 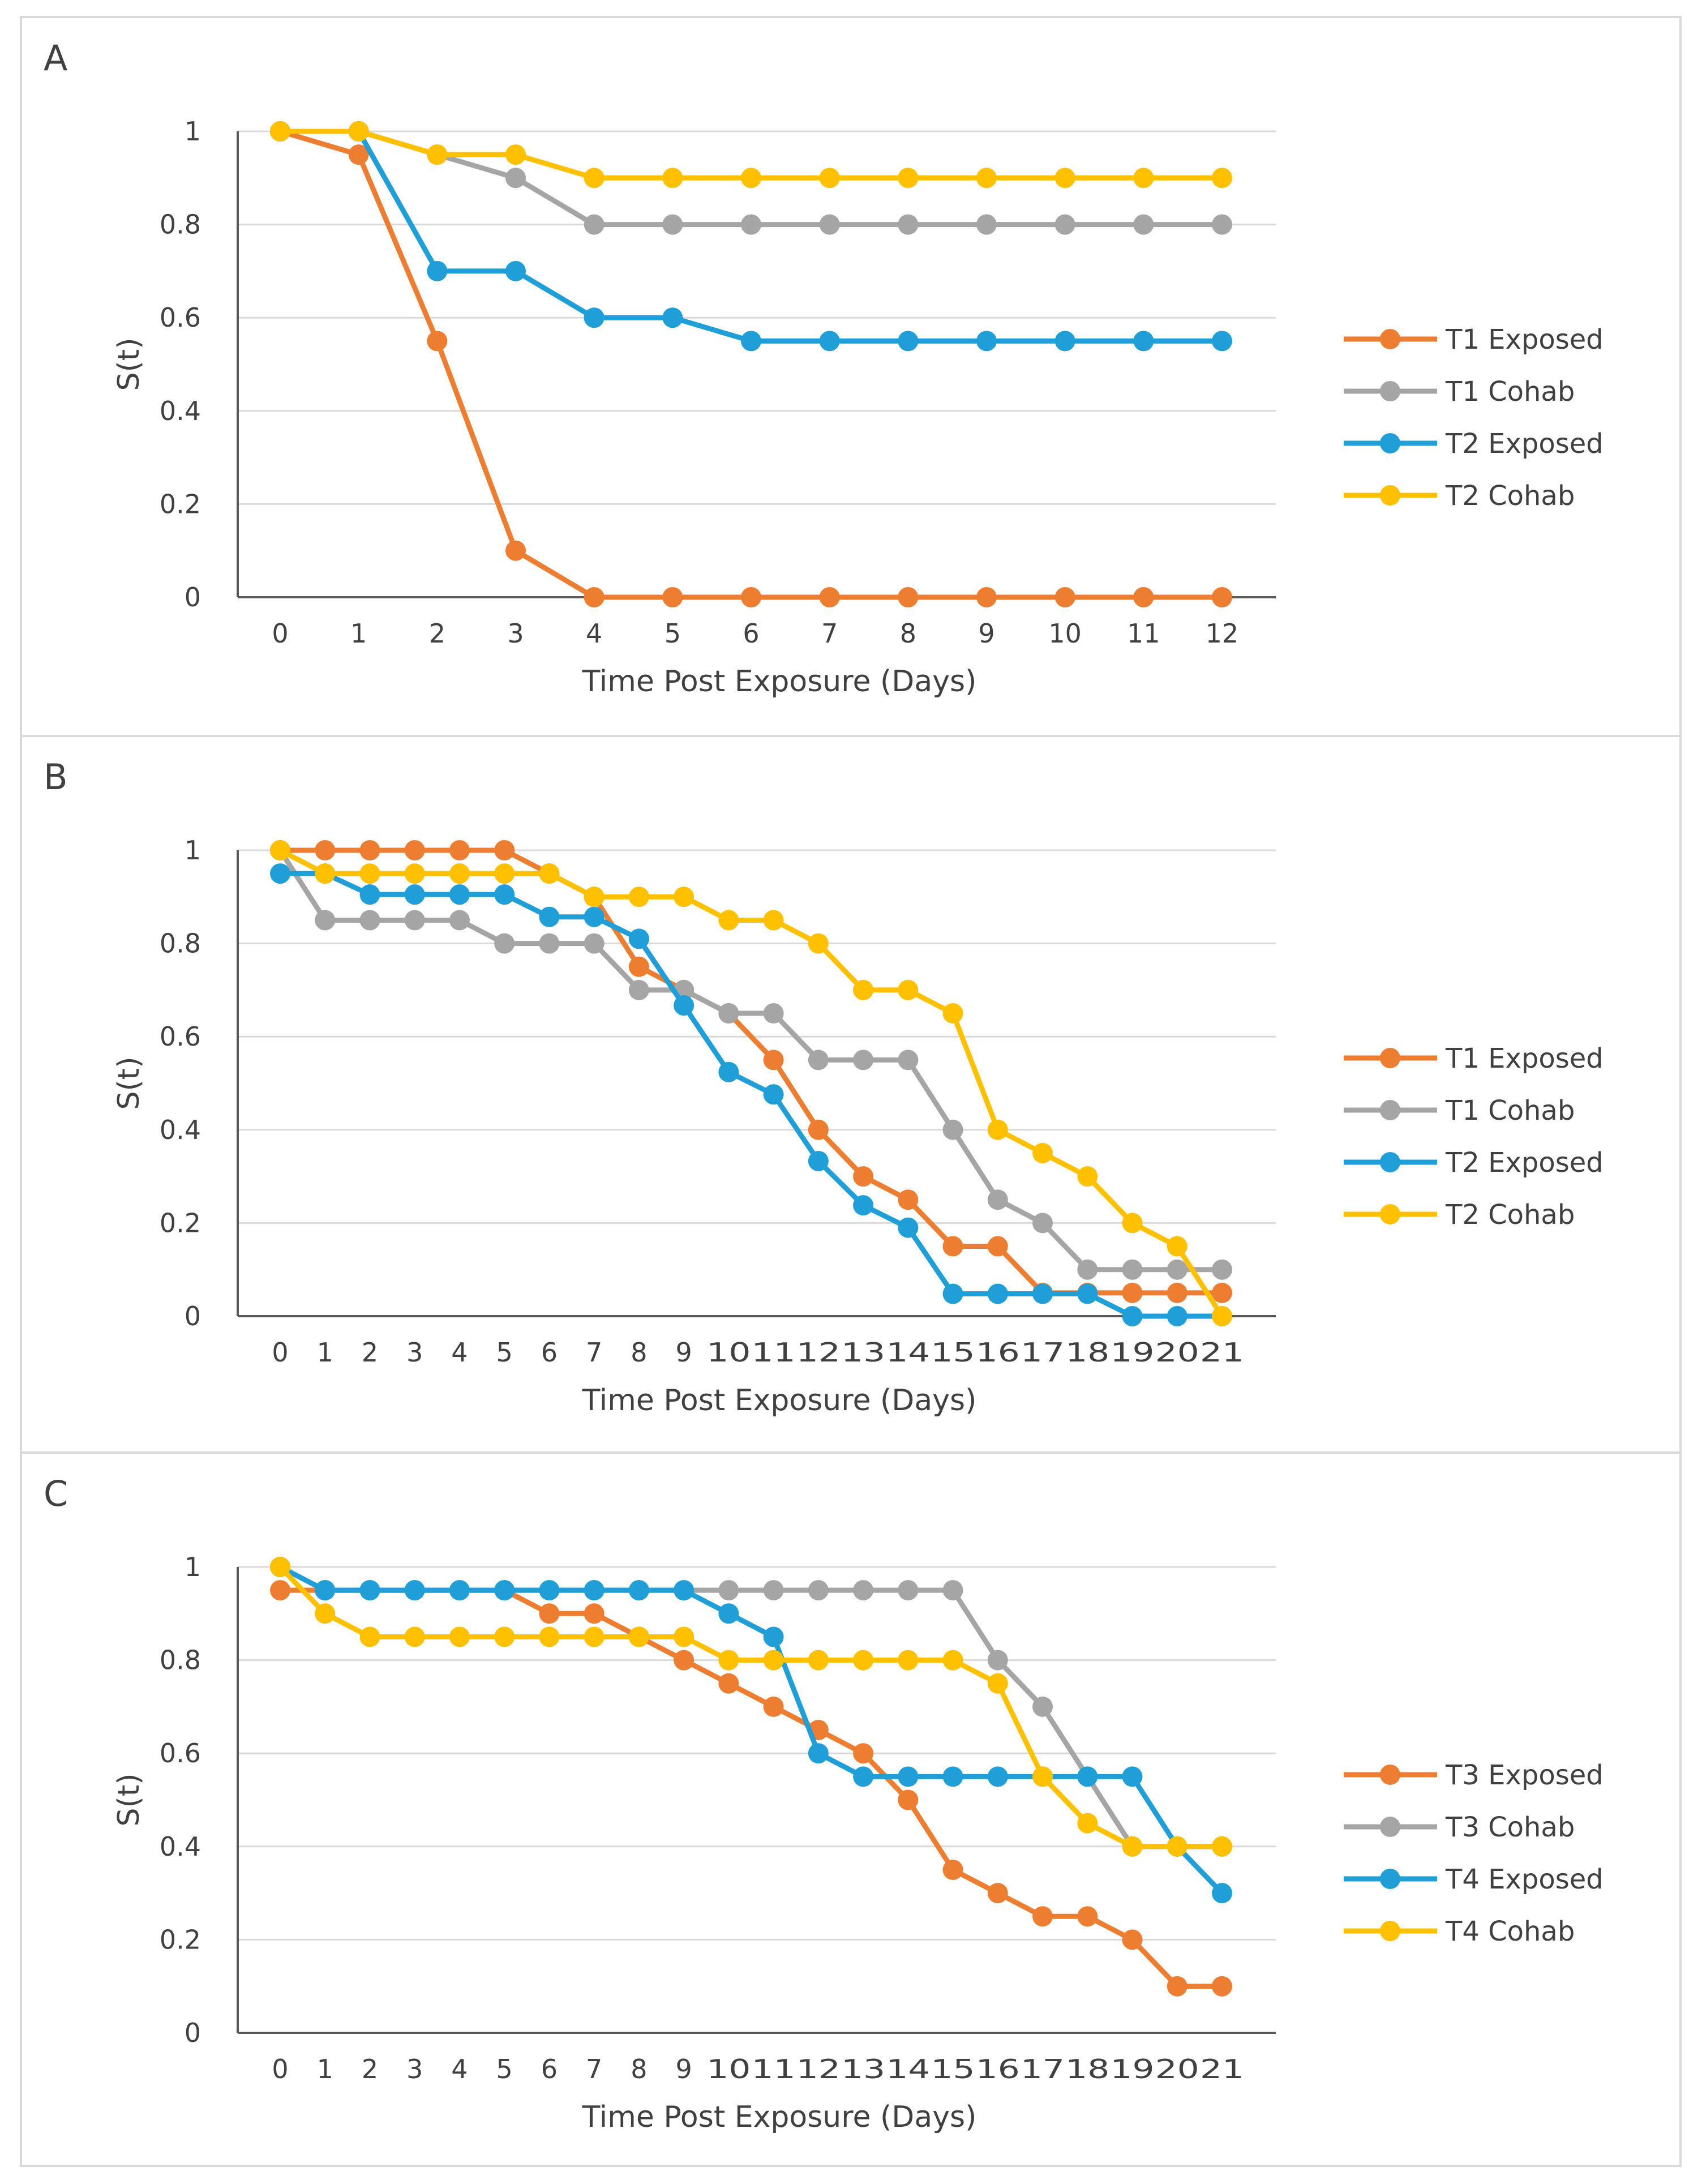 I want to click on y-tick-label: 0, so click(x=193, y=597).